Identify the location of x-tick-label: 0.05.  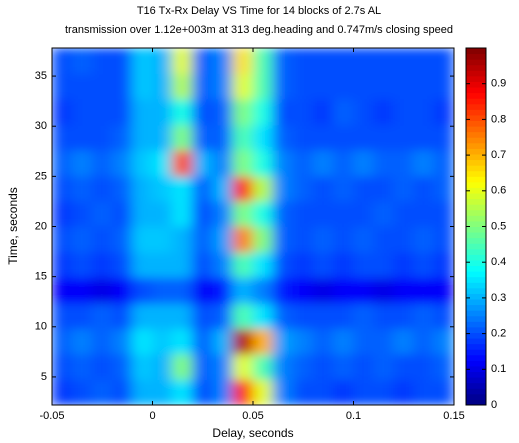
(252, 416).